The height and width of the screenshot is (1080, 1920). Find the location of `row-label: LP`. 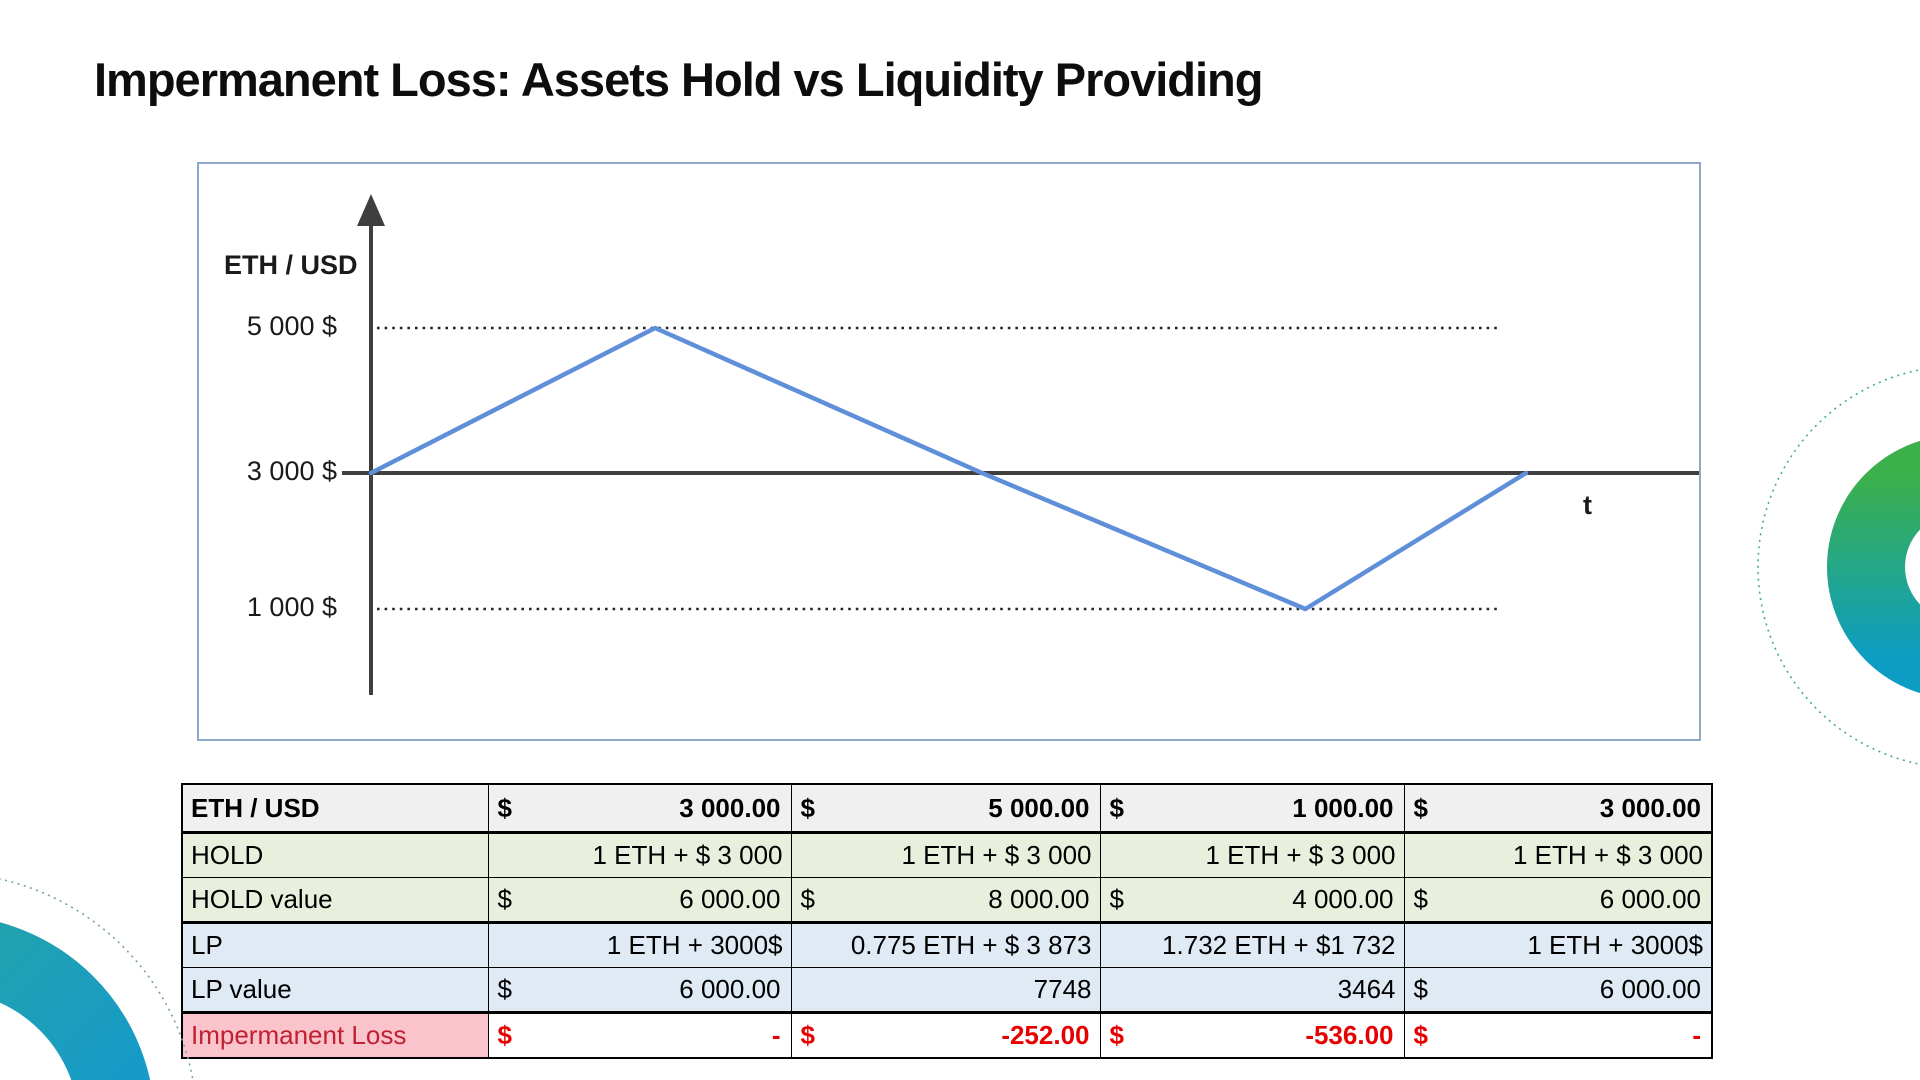

row-label: LP is located at coordinates (335, 945).